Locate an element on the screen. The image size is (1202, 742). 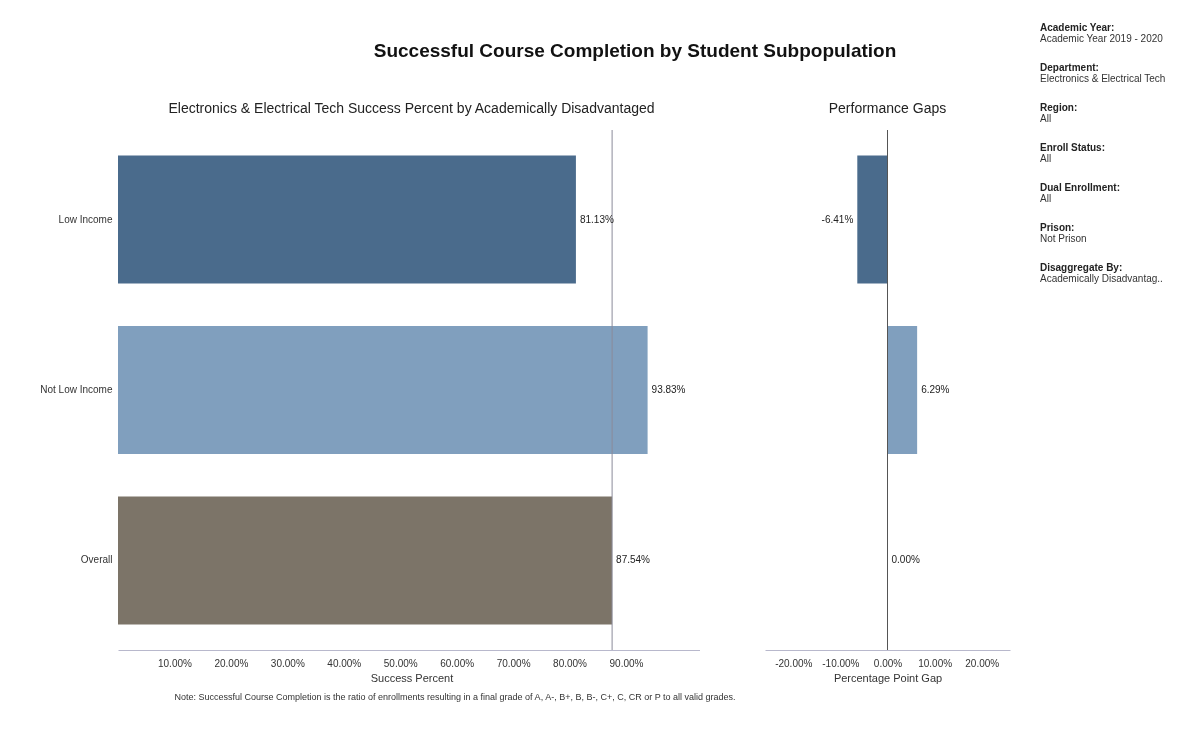
text: Successful Course Completion by Student Subpopulation is located at coordinates (635, 51).